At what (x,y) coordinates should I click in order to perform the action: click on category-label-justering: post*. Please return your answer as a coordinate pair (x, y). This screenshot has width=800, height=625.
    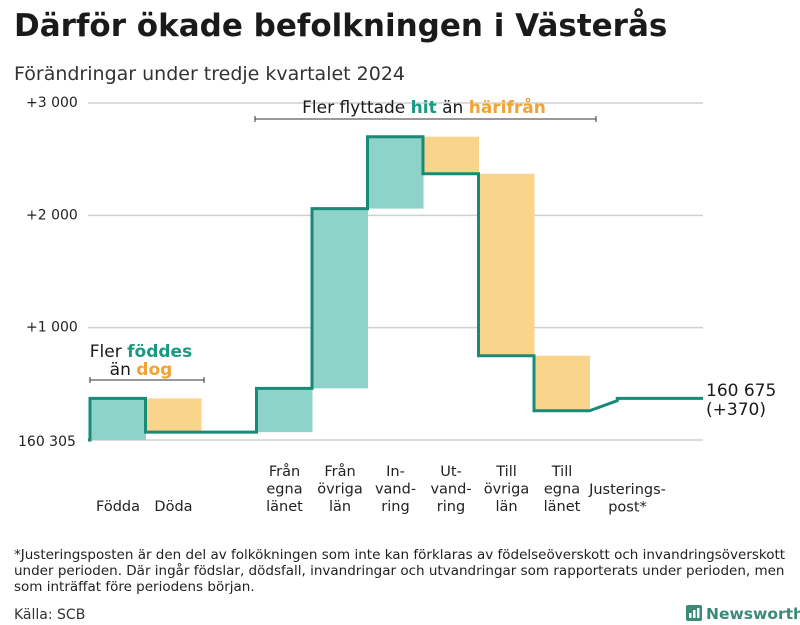
    Looking at the image, I should click on (627, 508).